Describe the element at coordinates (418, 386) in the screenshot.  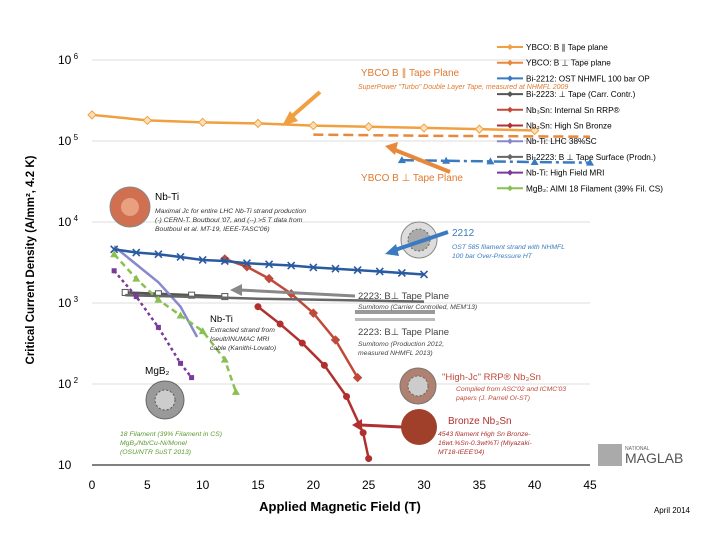
I see `rrp-cross-section-core-icon` at that location.